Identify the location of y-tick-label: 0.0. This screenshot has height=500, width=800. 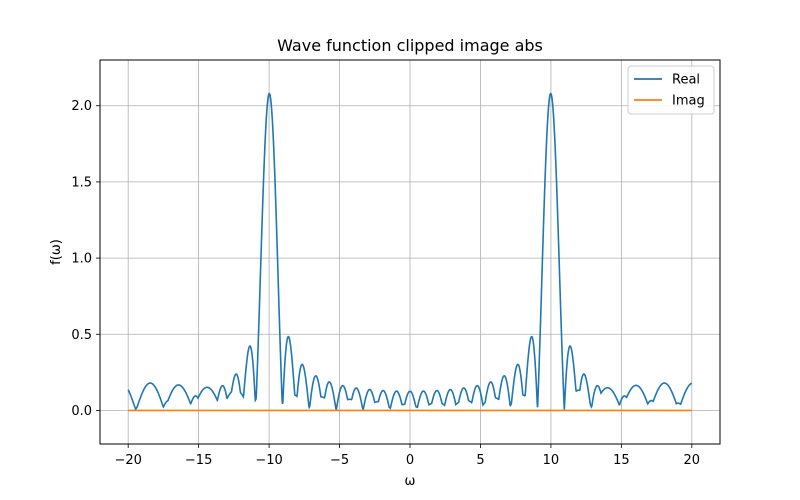
(81, 411).